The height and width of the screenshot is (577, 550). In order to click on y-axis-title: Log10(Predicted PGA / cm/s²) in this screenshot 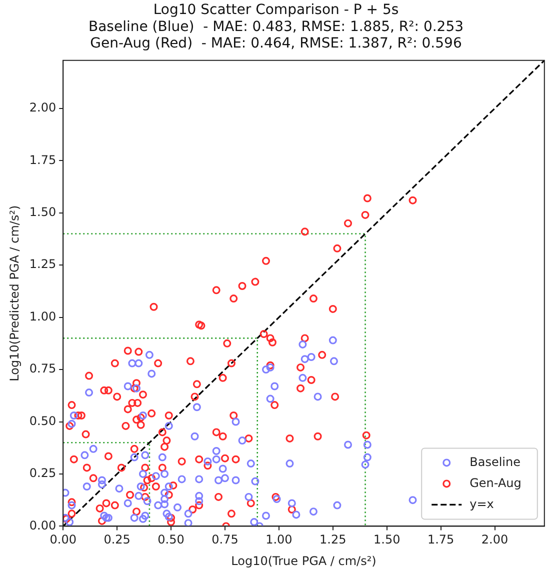, I will do `click(14, 293)`.